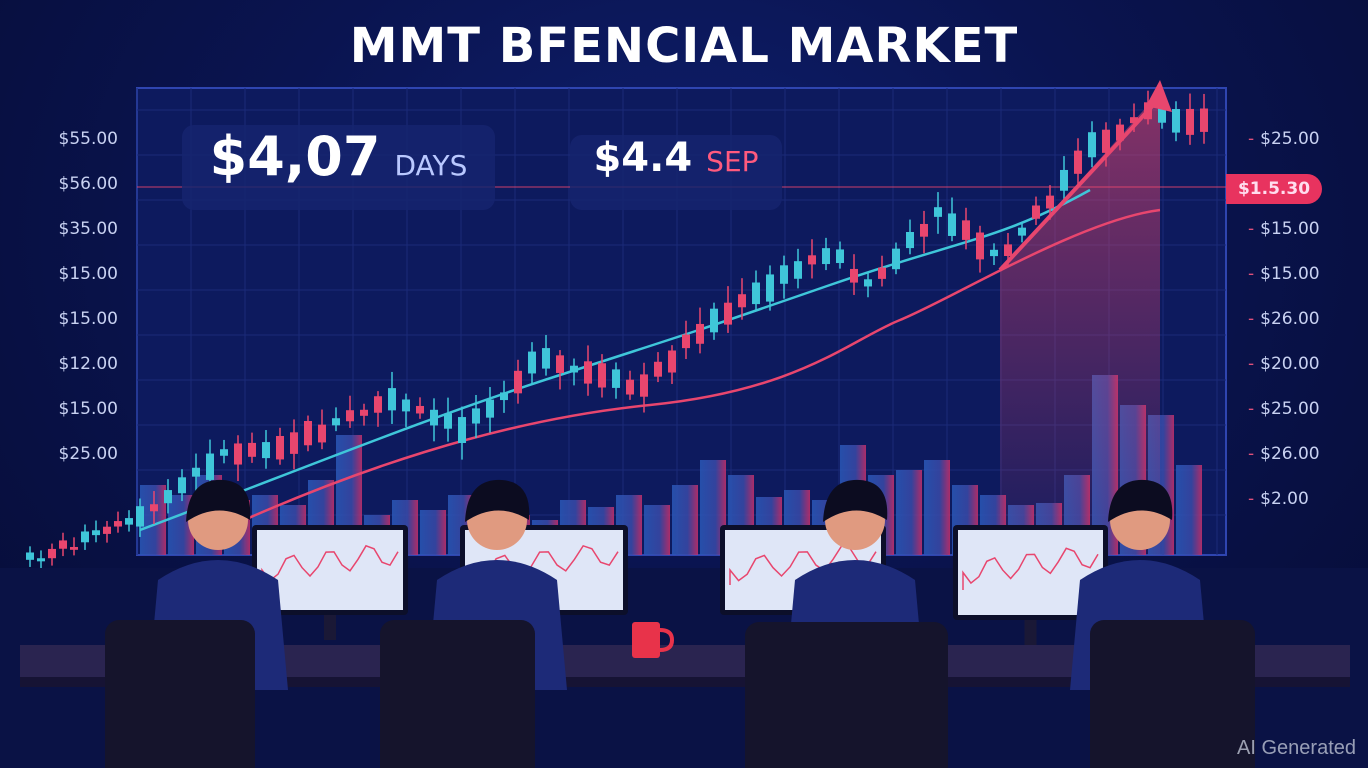 This screenshot has width=1368, height=768. I want to click on screen-chart, so click(1030, 568).